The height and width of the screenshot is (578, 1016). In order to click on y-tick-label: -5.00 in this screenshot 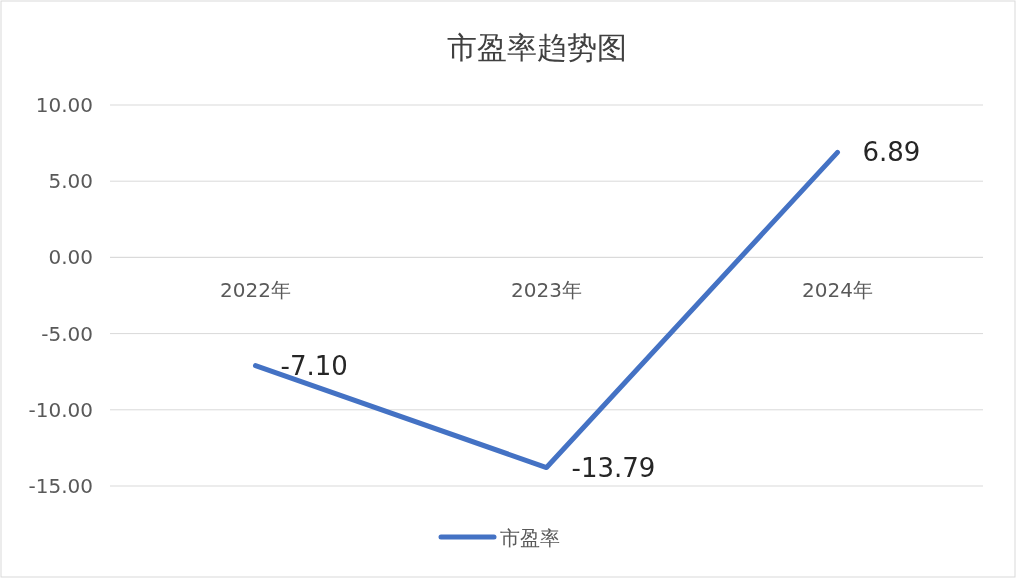, I will do `click(67, 333)`.